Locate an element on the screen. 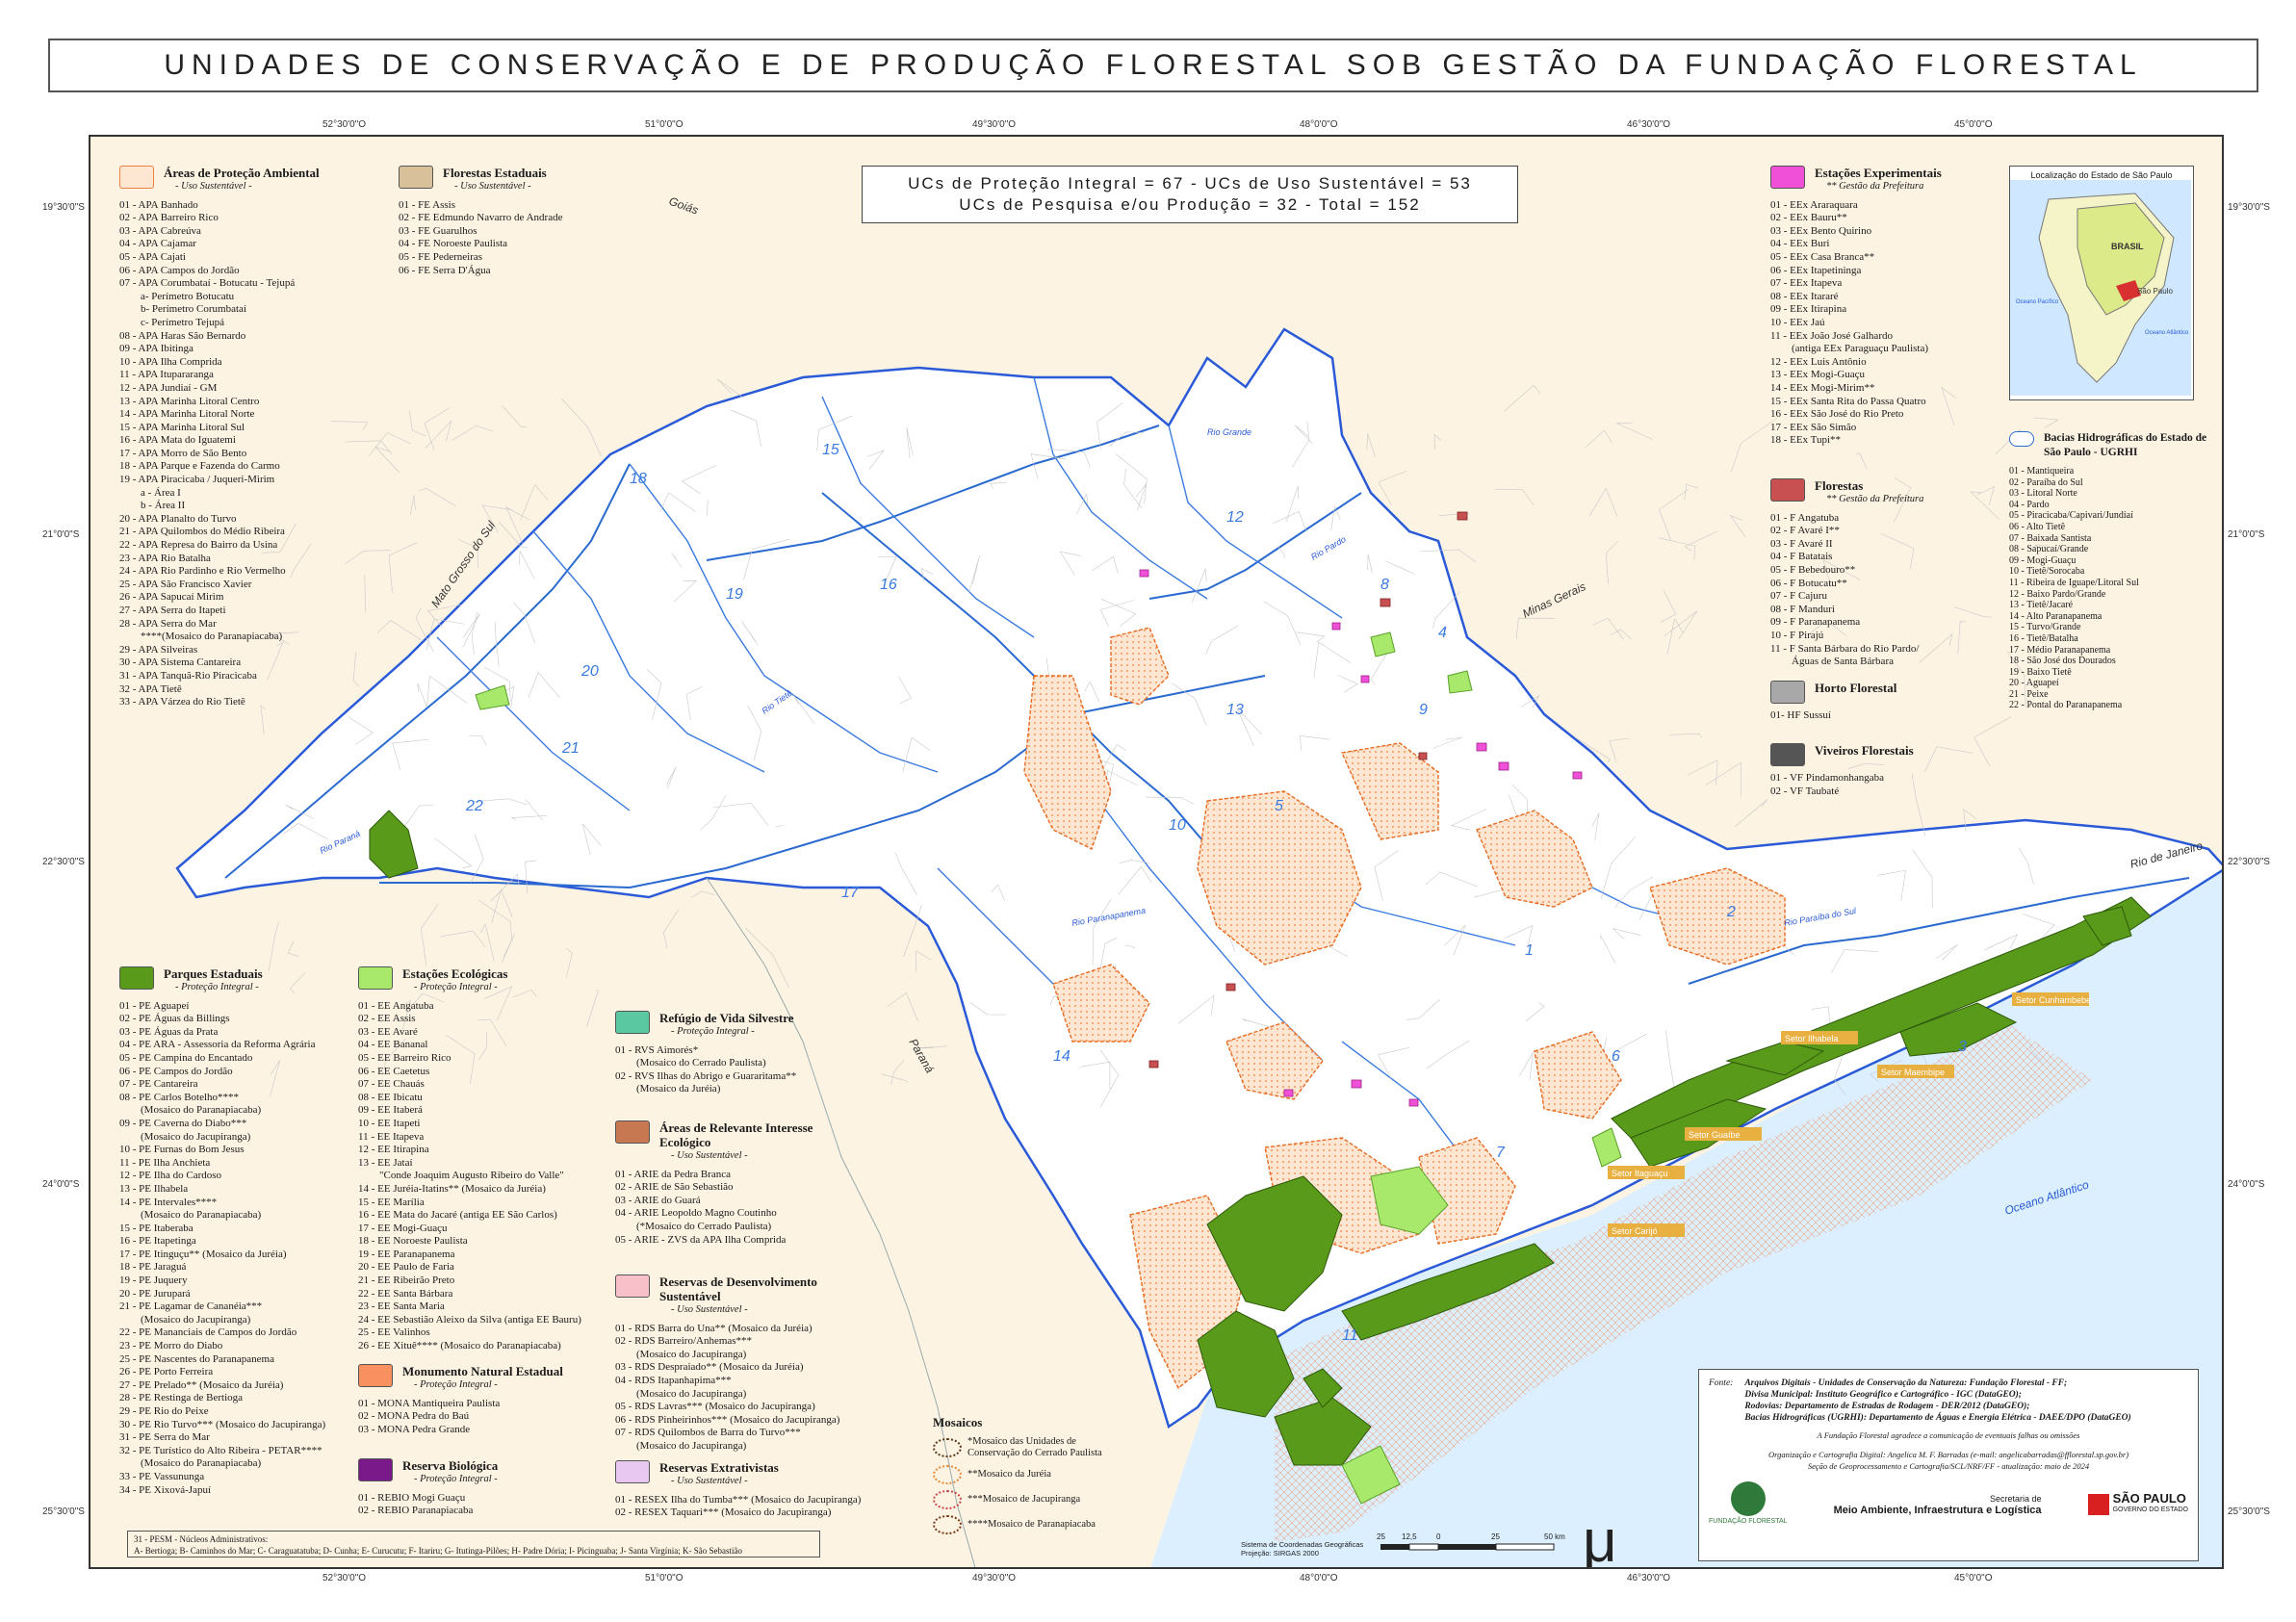  legend-item: 03 - FE Guarulhos is located at coordinates (438, 230).